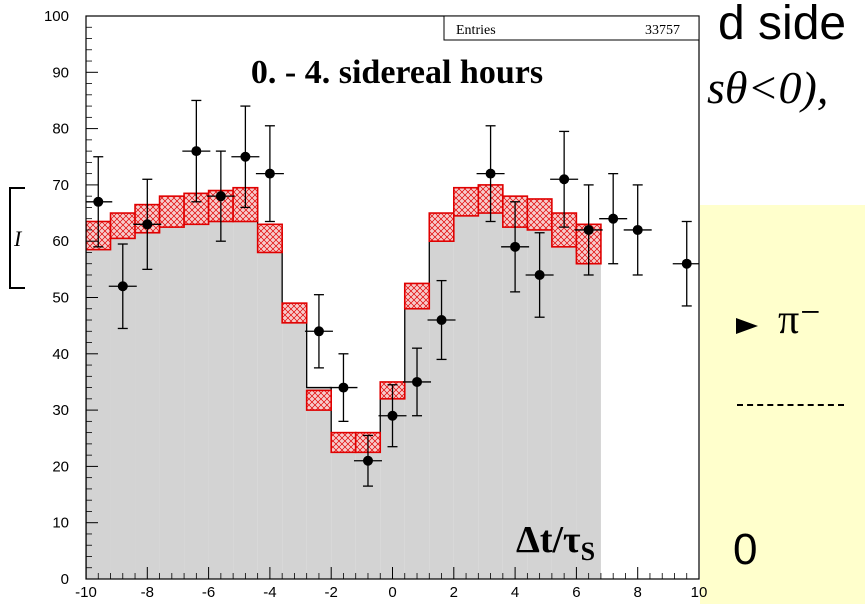  Describe the element at coordinates (208, 592) in the screenshot. I see `x-tick-label: -6` at that location.